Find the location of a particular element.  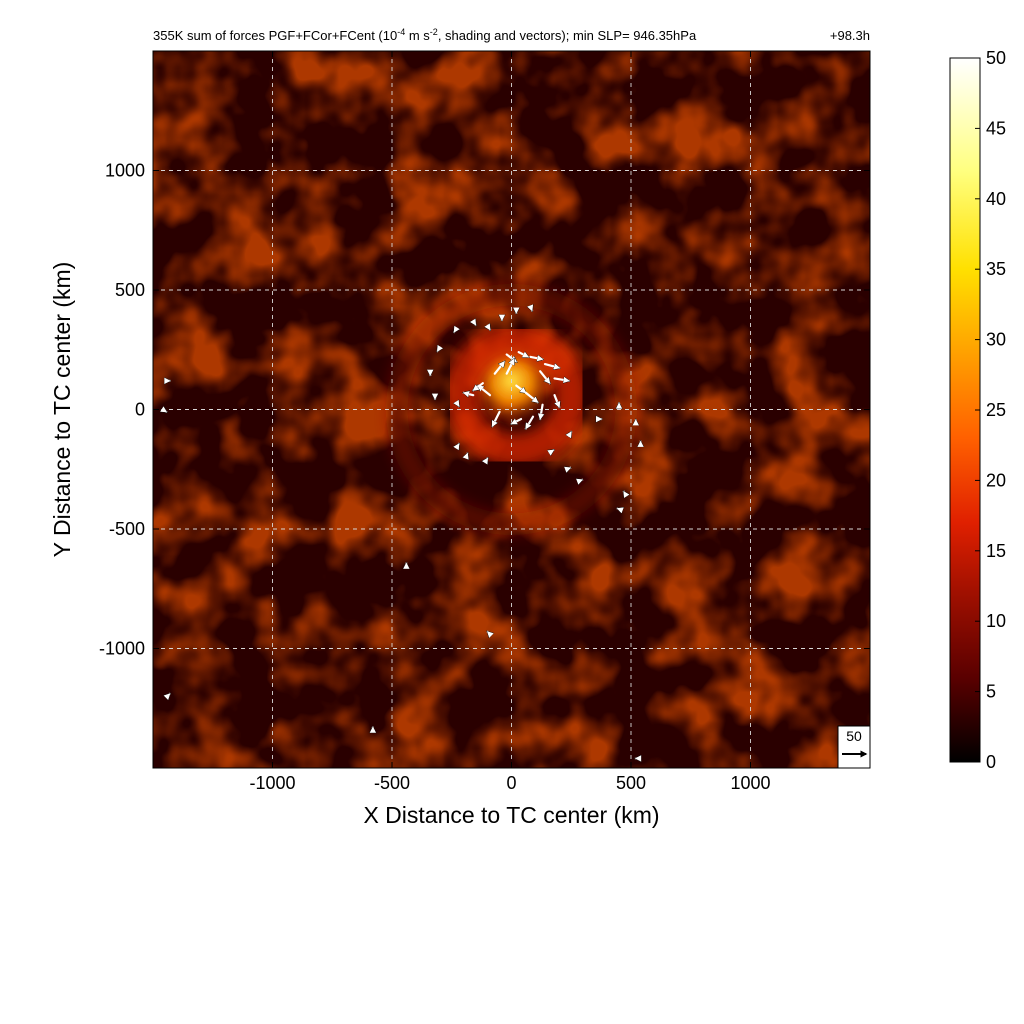

colorbar-tick-label: 10 is located at coordinates (996, 621).